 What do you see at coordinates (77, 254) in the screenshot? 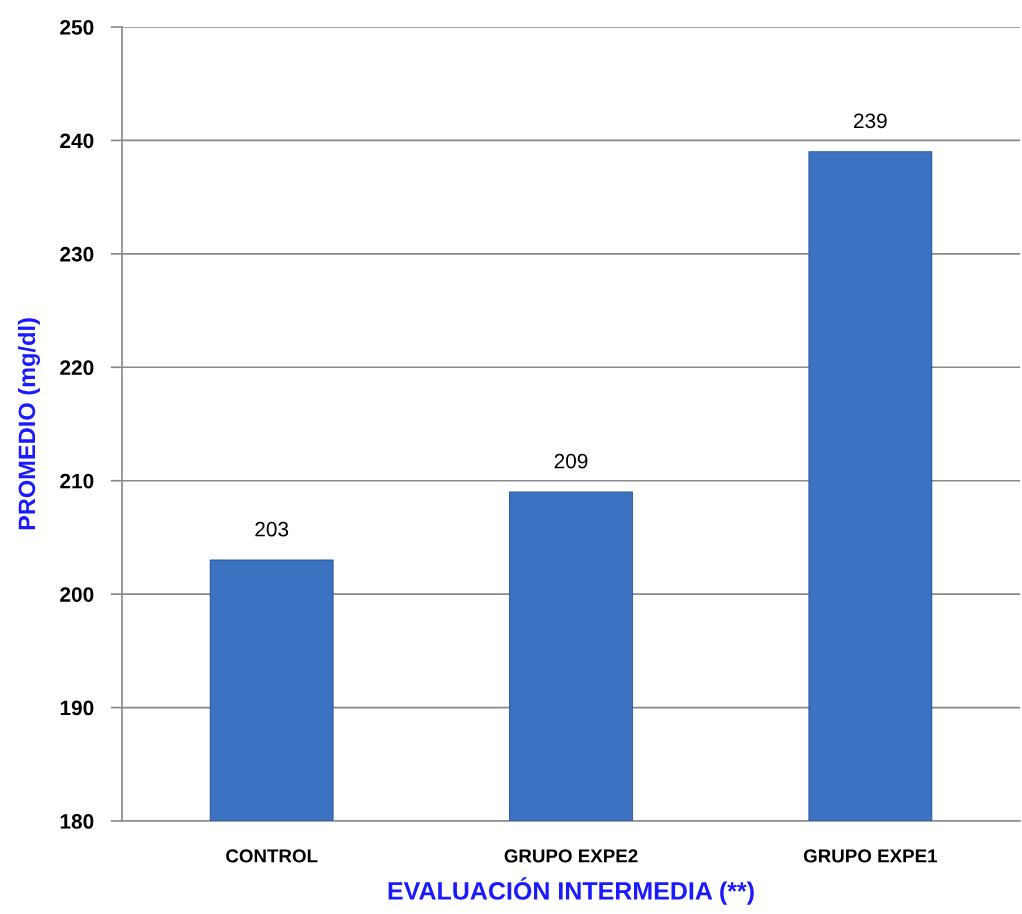
I see `y-tick-label: 230` at bounding box center [77, 254].